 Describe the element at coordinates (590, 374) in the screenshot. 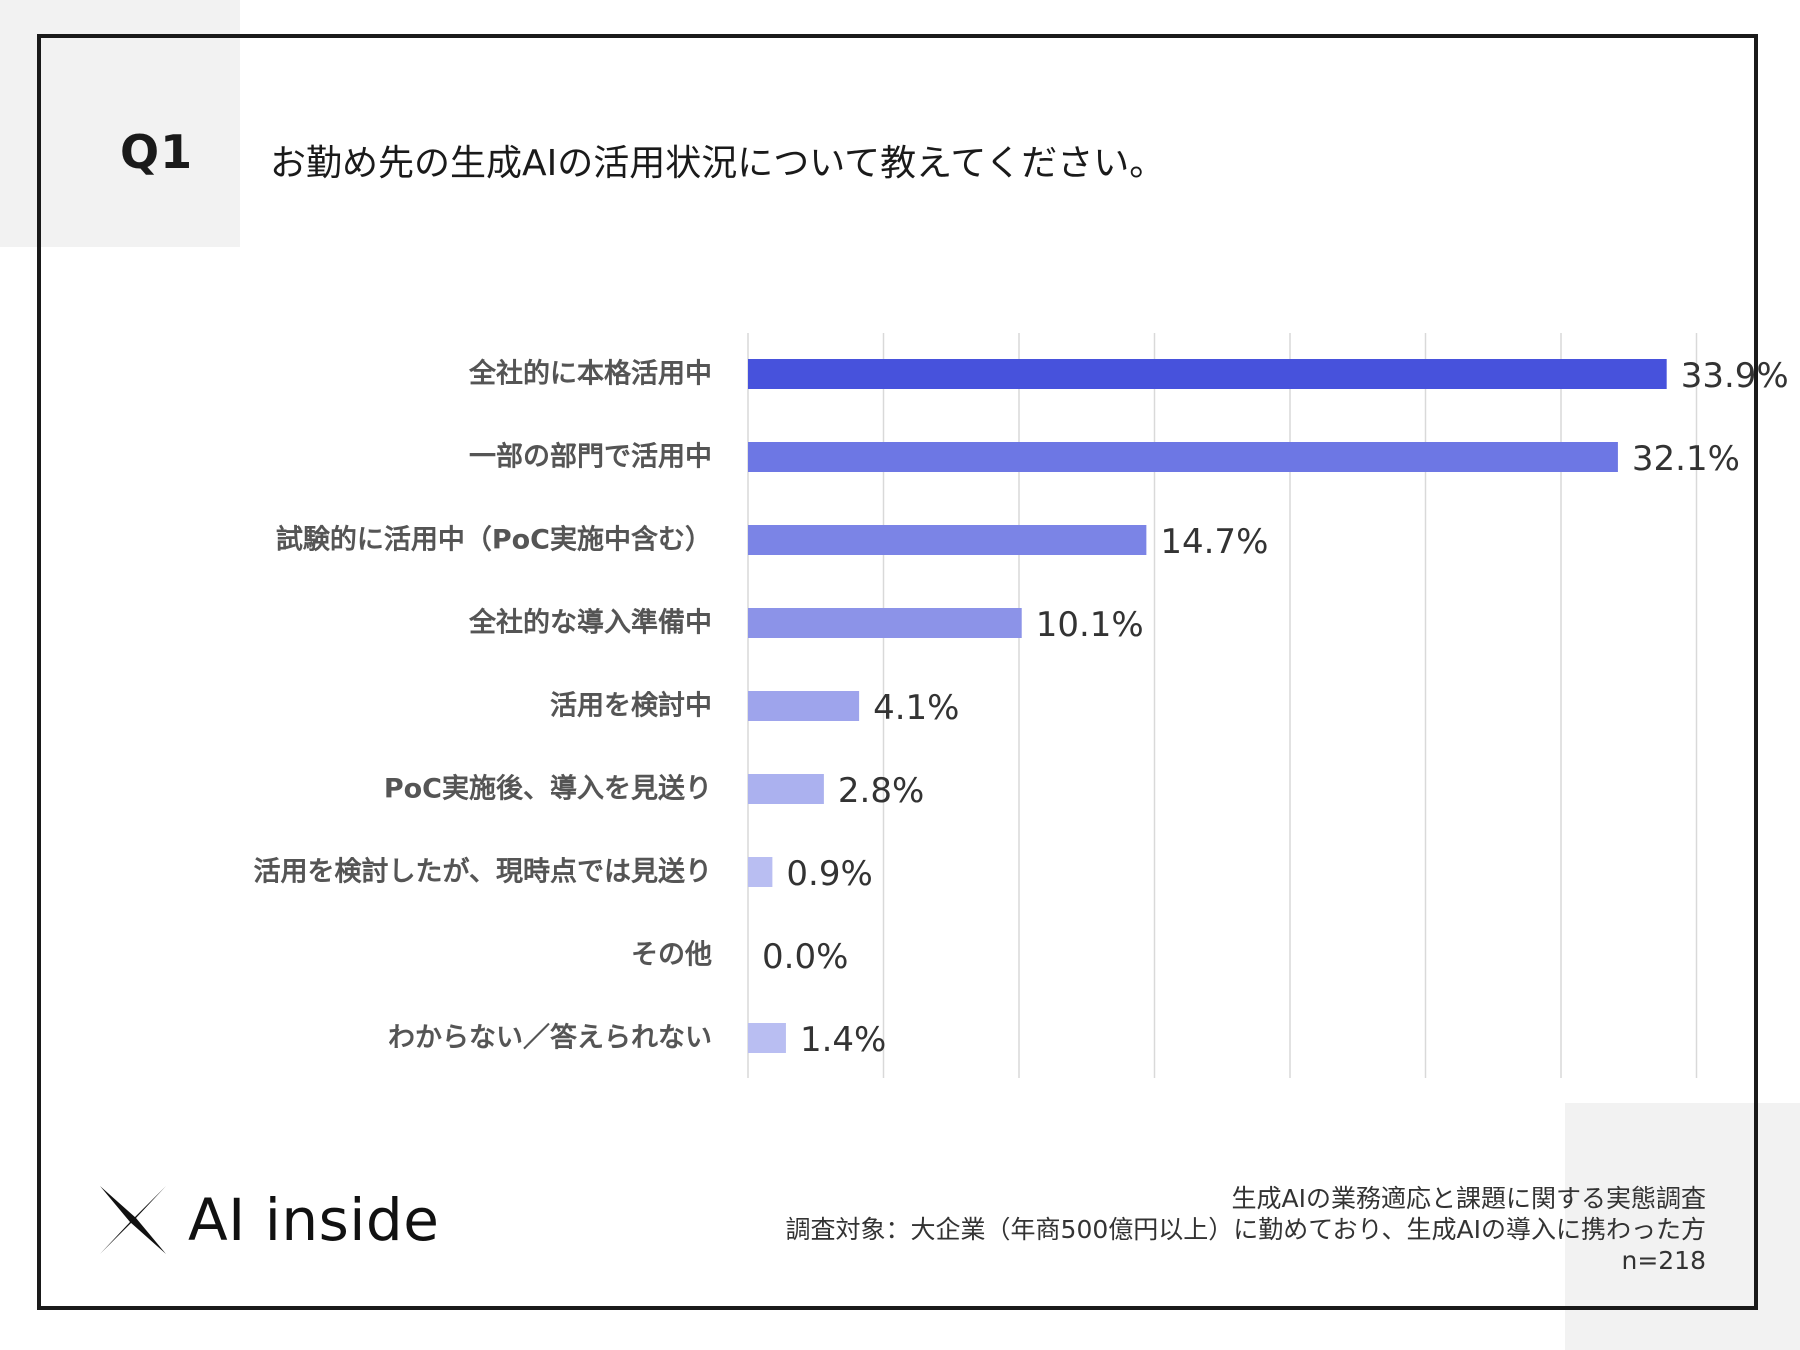

I see `category-label: 全社的に本格活用中` at that location.